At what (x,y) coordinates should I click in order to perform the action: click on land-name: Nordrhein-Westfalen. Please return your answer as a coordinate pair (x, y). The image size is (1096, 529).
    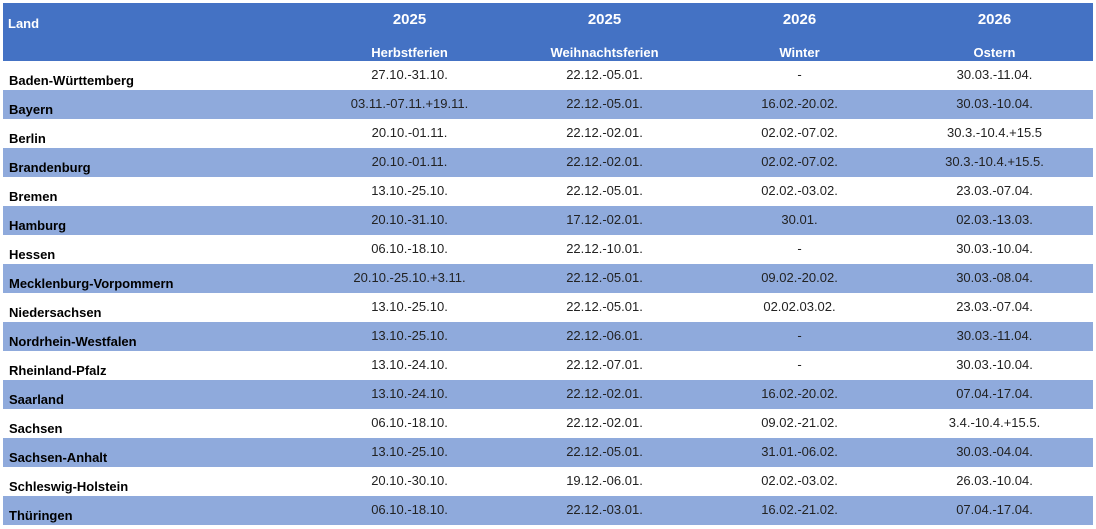
    Looking at the image, I should click on (73, 341).